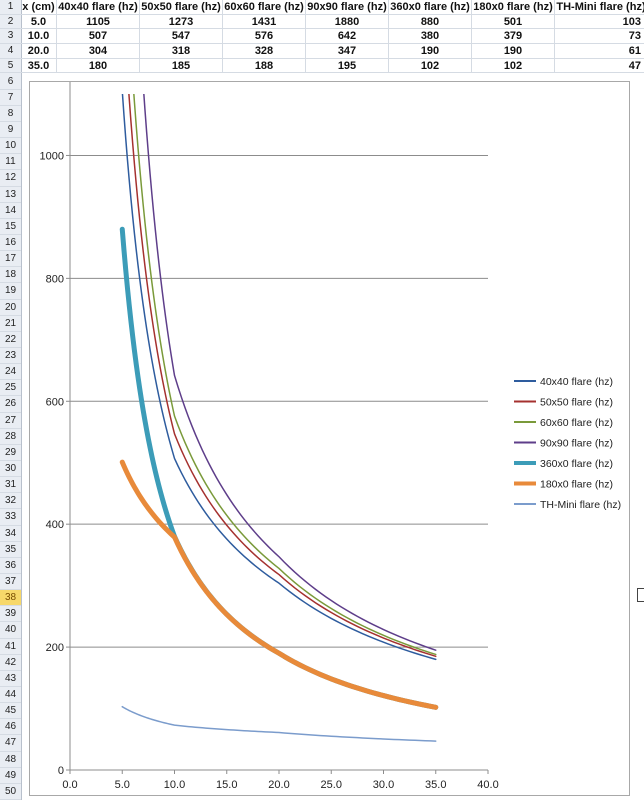  I want to click on table-cell: 73, so click(599, 37).